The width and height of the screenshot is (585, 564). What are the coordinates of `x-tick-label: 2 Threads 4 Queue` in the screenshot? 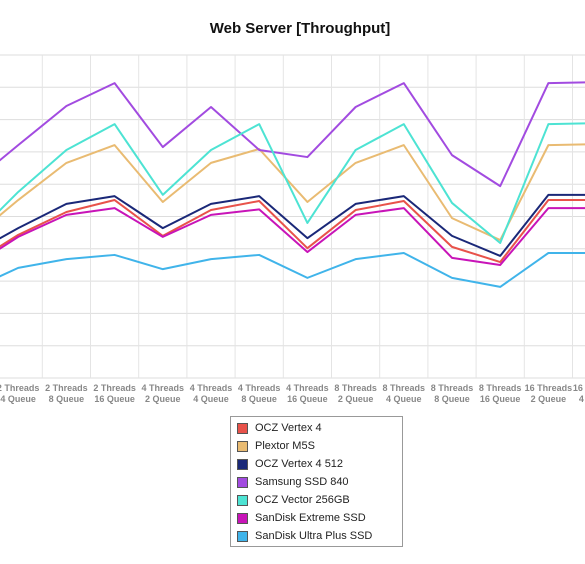 It's located at (20, 393).